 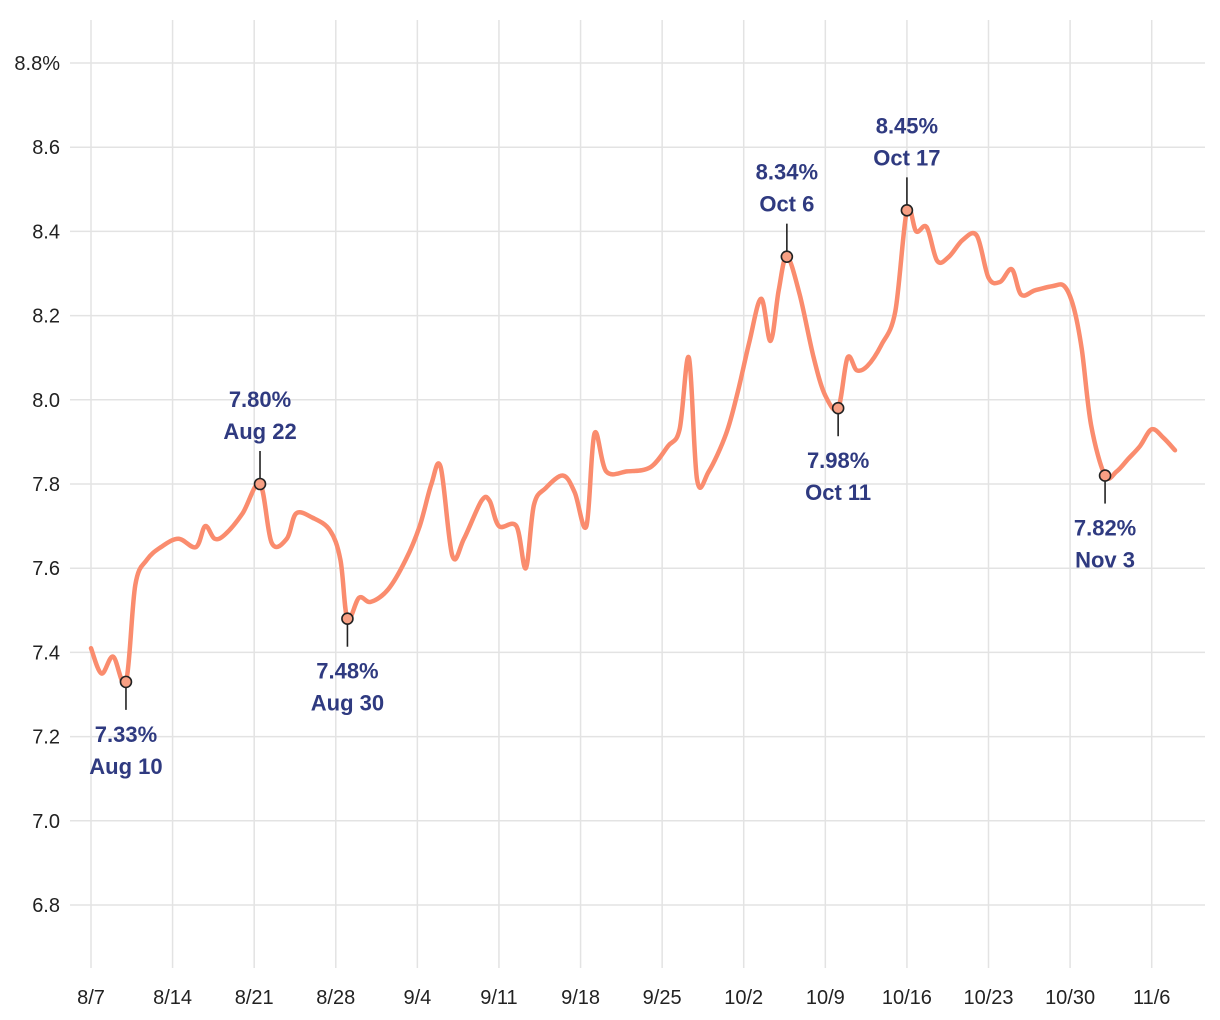 I want to click on x-tick-label: 8/21, so click(x=254, y=998).